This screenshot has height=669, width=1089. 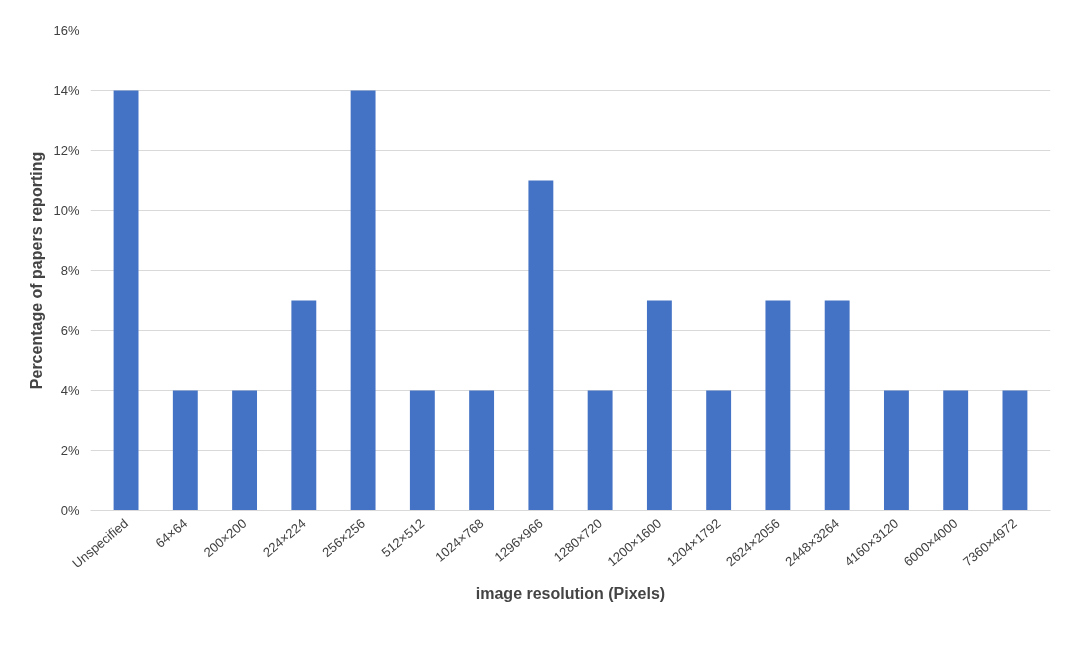 I want to click on y-tick-label: 14%, so click(x=66, y=90).